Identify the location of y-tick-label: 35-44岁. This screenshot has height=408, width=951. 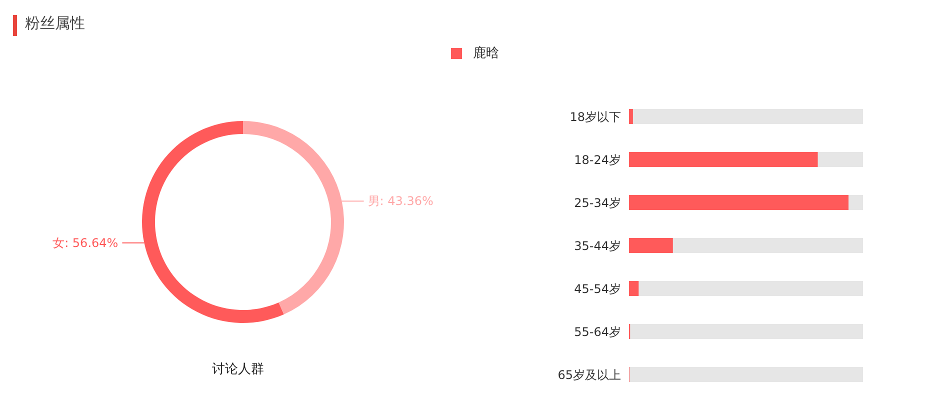
(597, 245).